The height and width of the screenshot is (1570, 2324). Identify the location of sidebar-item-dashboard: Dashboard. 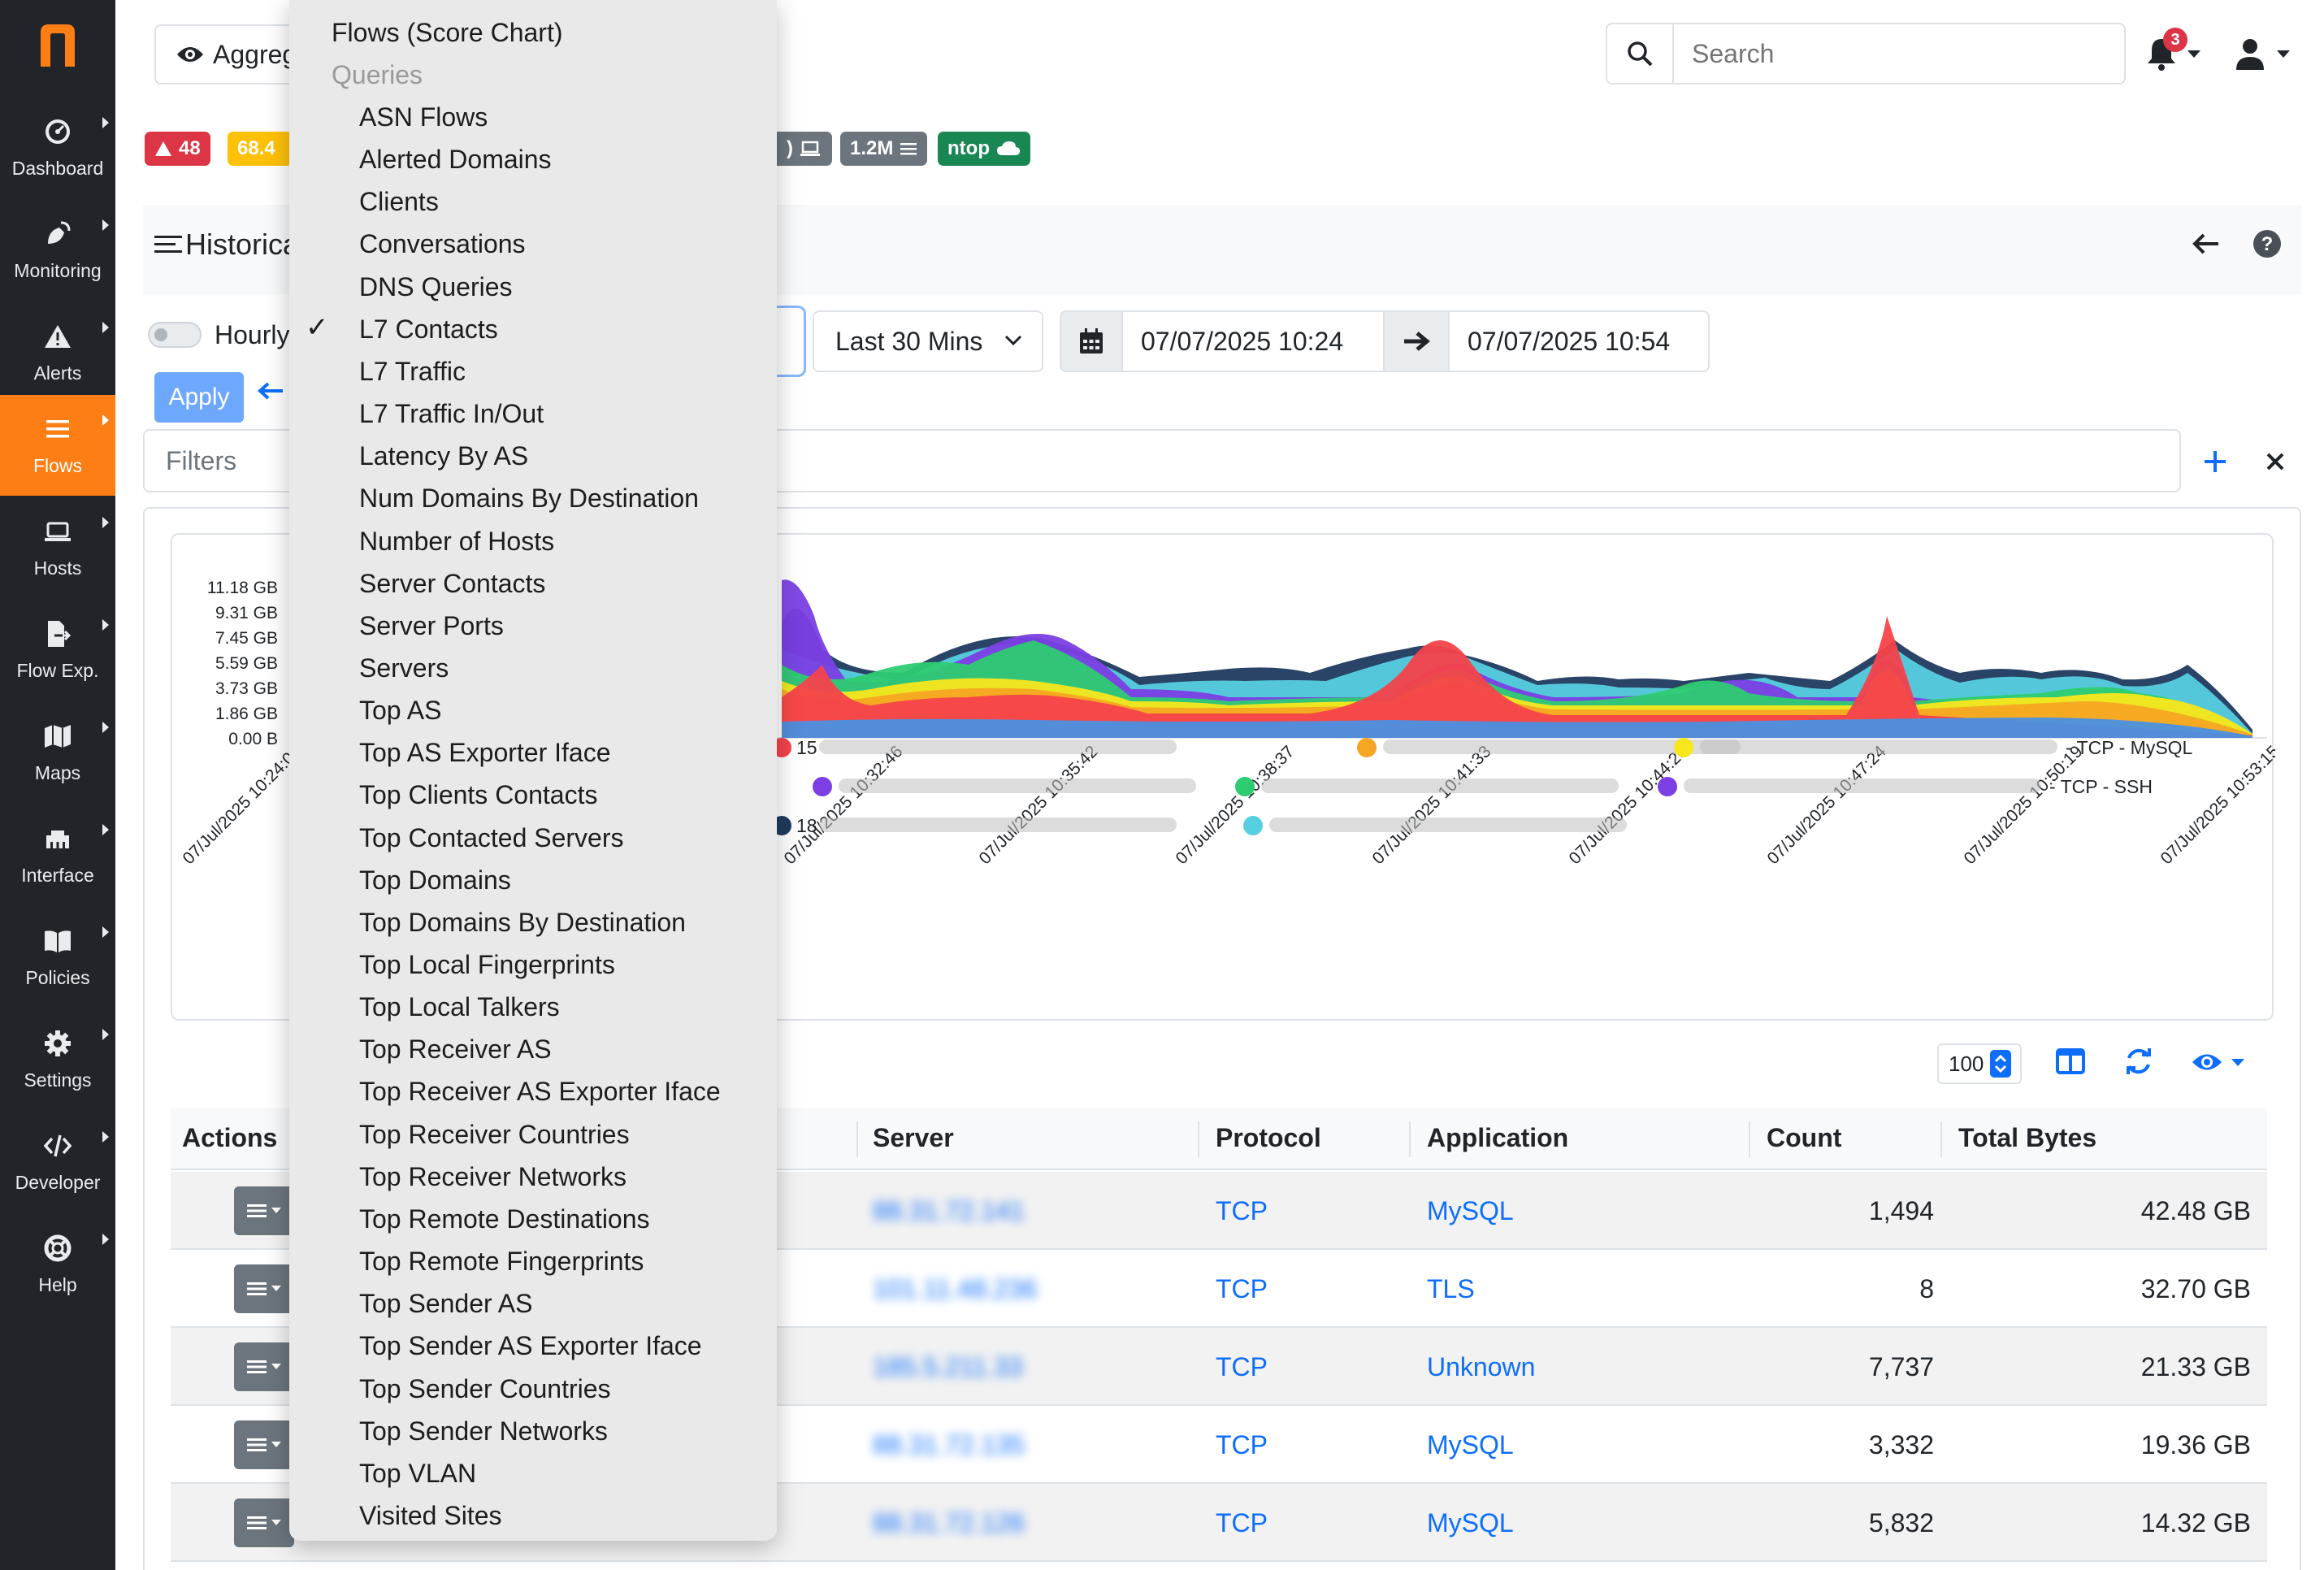
(58, 148).